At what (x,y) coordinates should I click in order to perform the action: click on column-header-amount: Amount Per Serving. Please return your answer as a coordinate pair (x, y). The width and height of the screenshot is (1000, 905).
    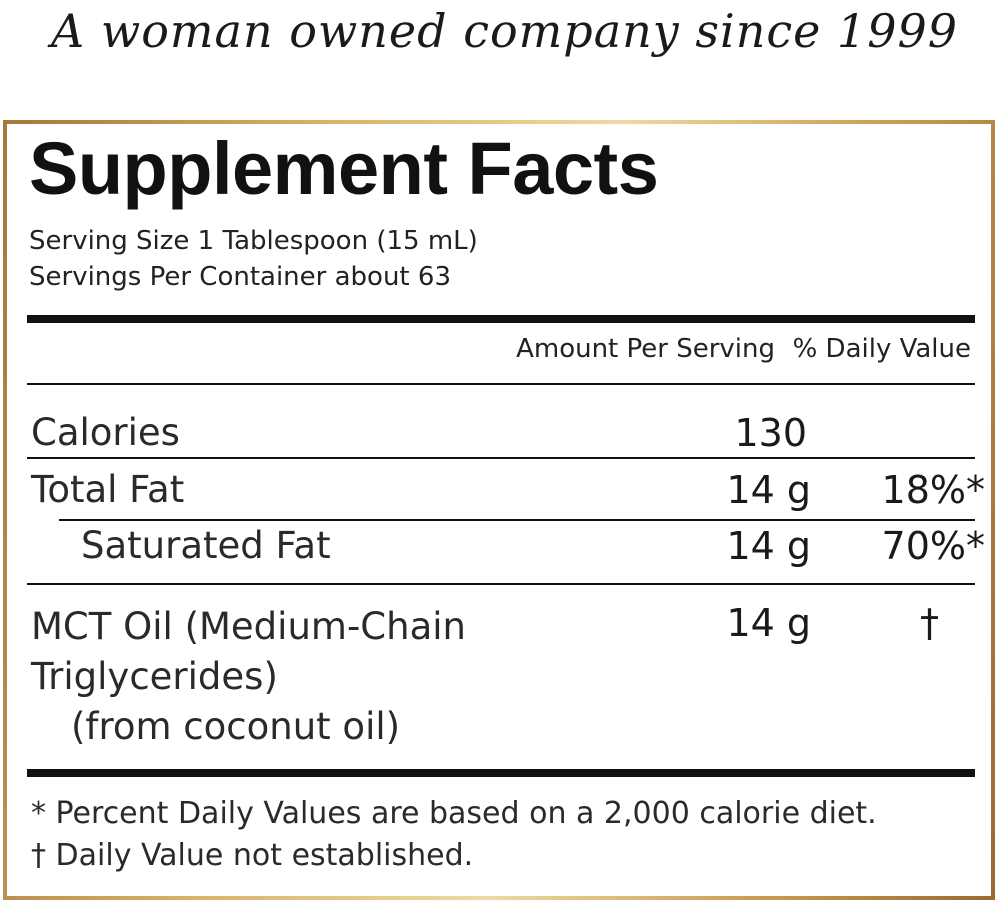
    Looking at the image, I should click on (645, 349).